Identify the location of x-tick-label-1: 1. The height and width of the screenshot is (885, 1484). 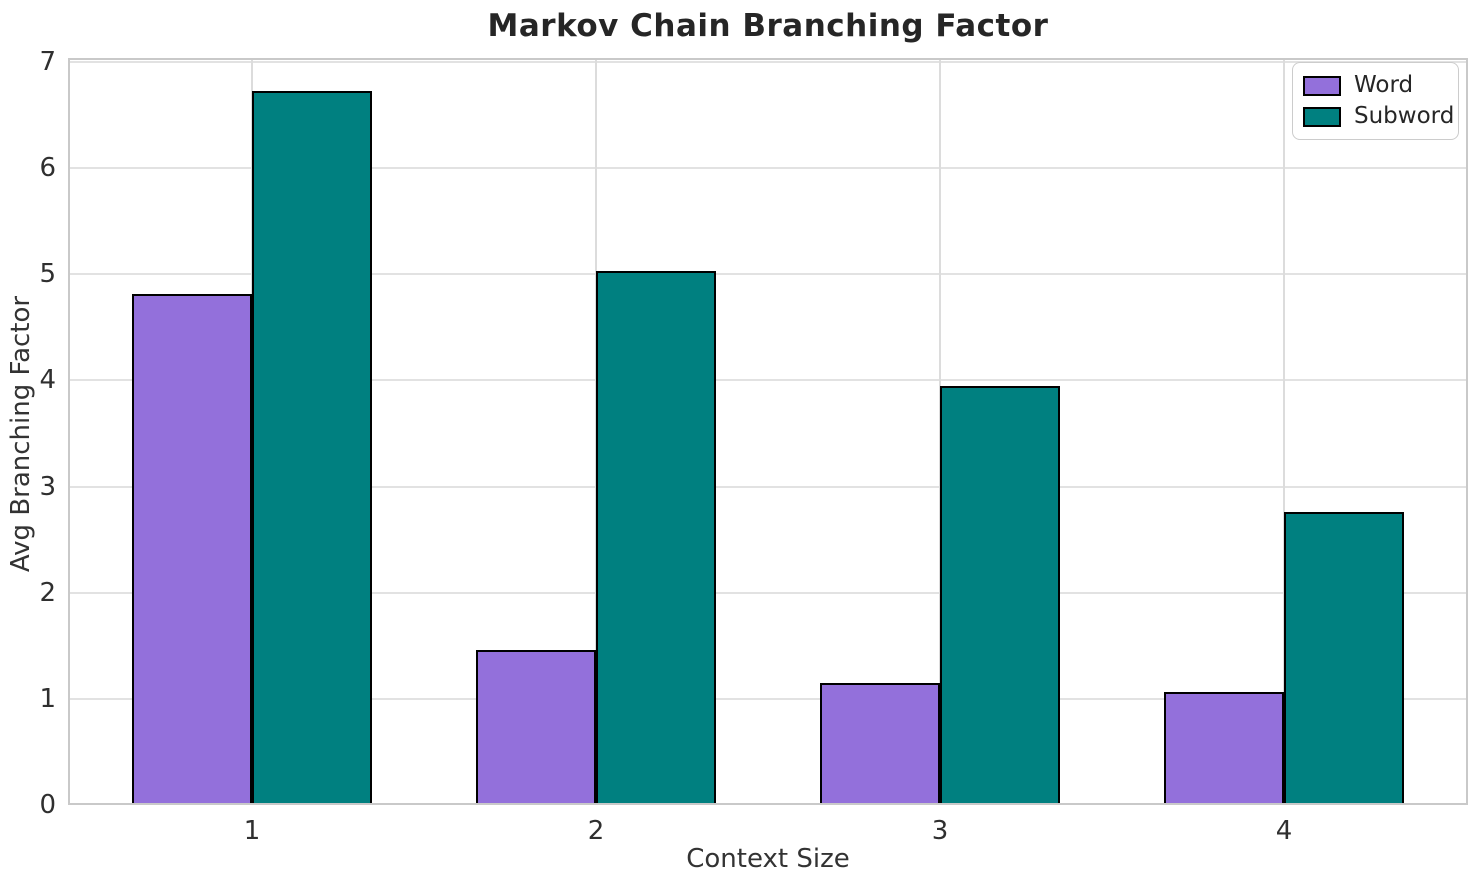
(252, 831).